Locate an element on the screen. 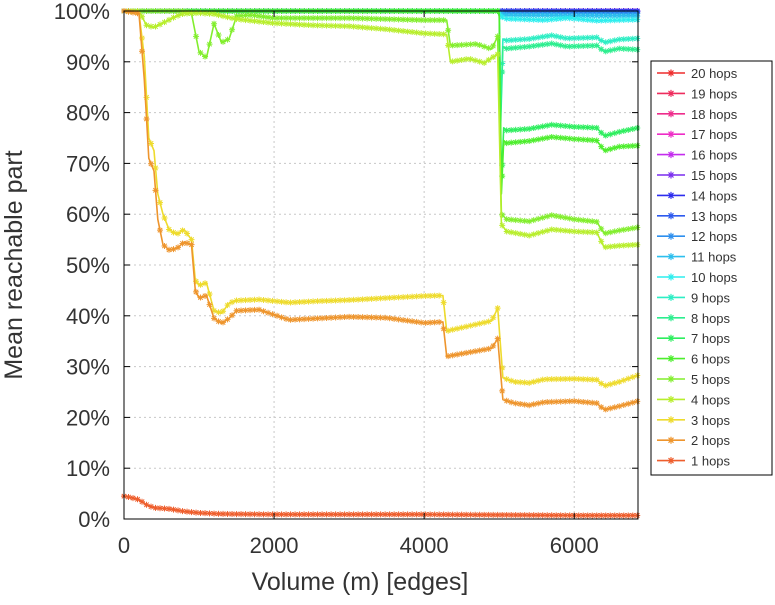 The image size is (775, 605). legend-item: 3 hops is located at coordinates (694, 420).